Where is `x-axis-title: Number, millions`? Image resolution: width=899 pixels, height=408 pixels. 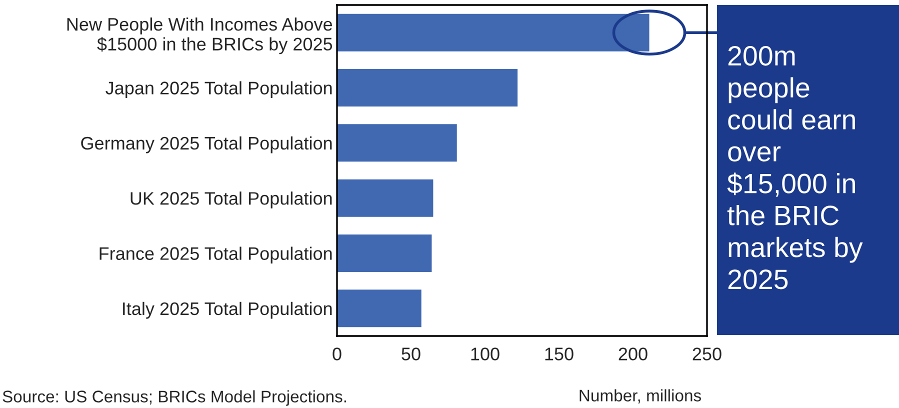 x-axis-title: Number, millions is located at coordinates (640, 396).